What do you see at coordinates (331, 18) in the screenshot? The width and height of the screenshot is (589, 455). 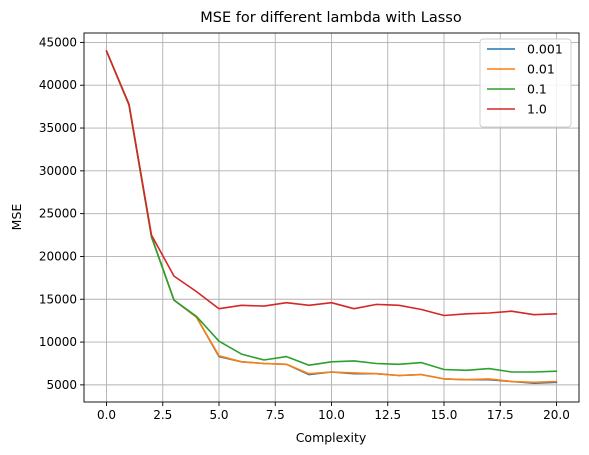 I see `chart-title: MSE for different lambda with Lasso` at bounding box center [331, 18].